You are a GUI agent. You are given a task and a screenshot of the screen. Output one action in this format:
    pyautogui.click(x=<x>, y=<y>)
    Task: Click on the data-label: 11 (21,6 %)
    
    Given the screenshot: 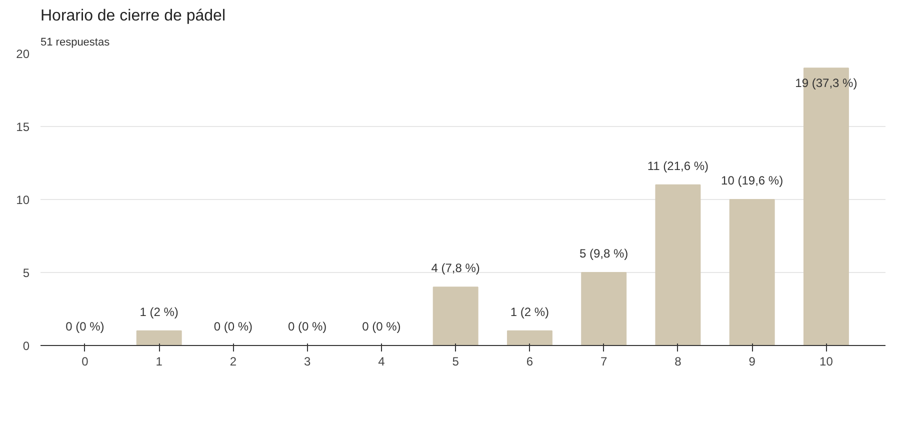 What is the action you would take?
    pyautogui.click(x=678, y=165)
    